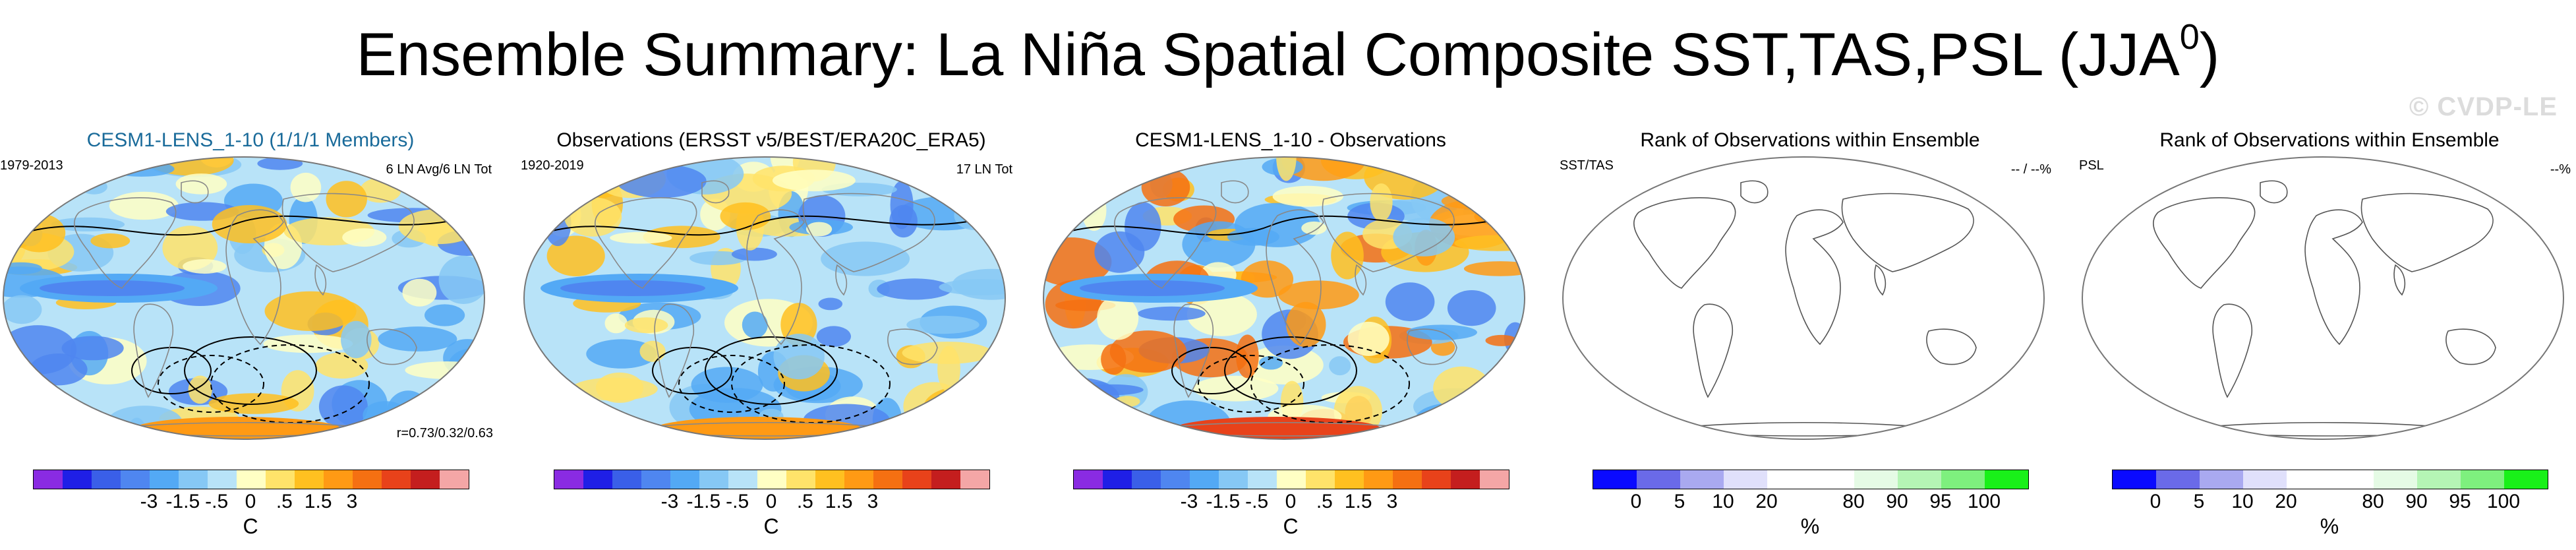 This screenshot has width=2576, height=550. Describe the element at coordinates (2030, 169) in the screenshot. I see `panel-count-label: -- / --%` at that location.